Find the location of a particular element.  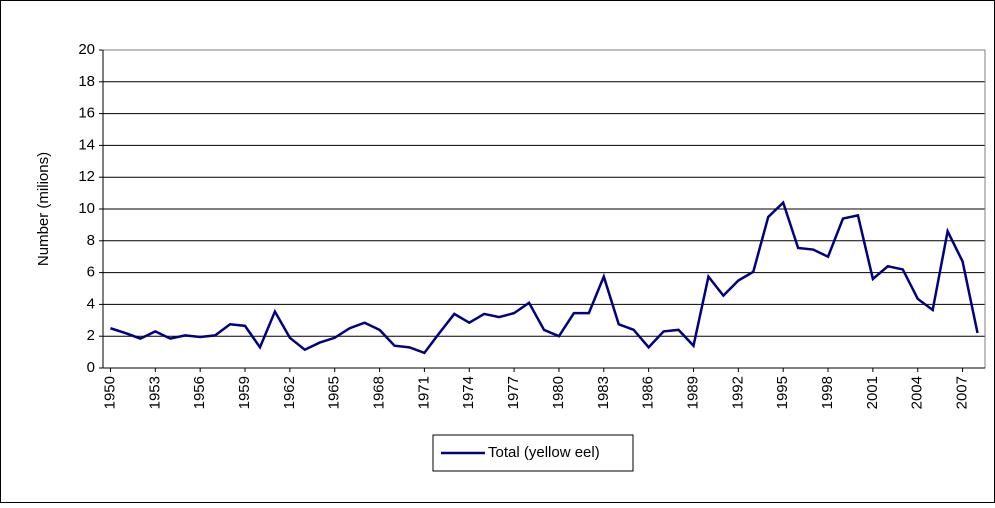

x-tick-label: 1986 is located at coordinates (648, 392).